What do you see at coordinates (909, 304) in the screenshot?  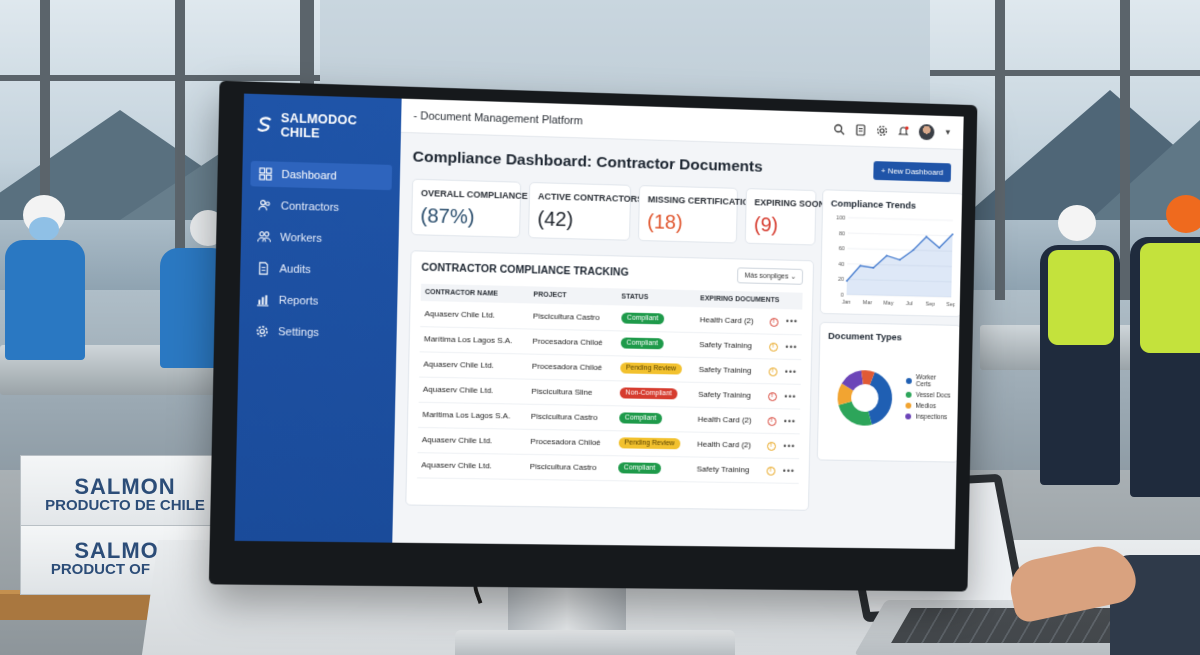 I see `x-tick-label: Jul` at bounding box center [909, 304].